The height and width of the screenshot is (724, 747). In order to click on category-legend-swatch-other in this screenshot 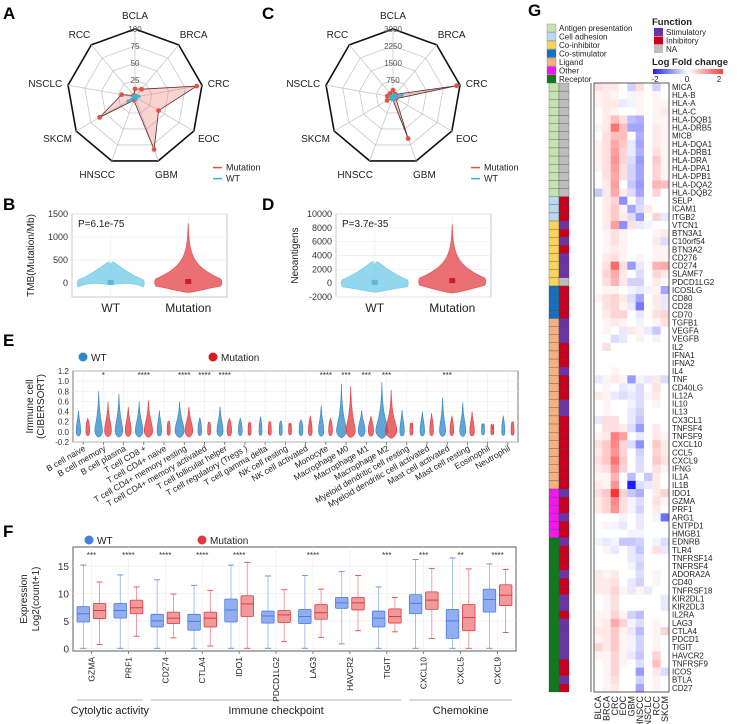, I will do `click(551, 70)`.